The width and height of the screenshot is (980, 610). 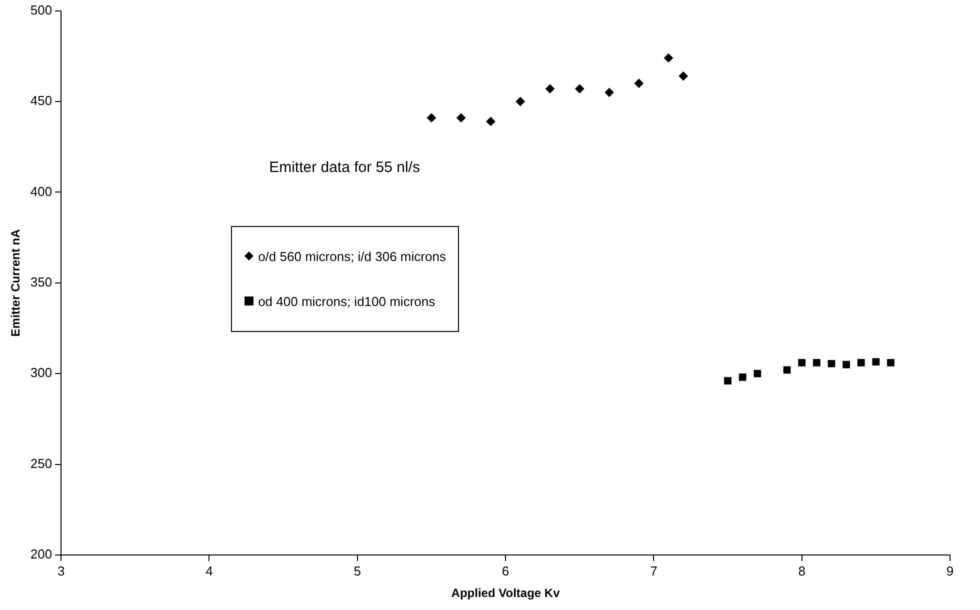 I want to click on x-tick-label: 3, so click(x=61, y=570).